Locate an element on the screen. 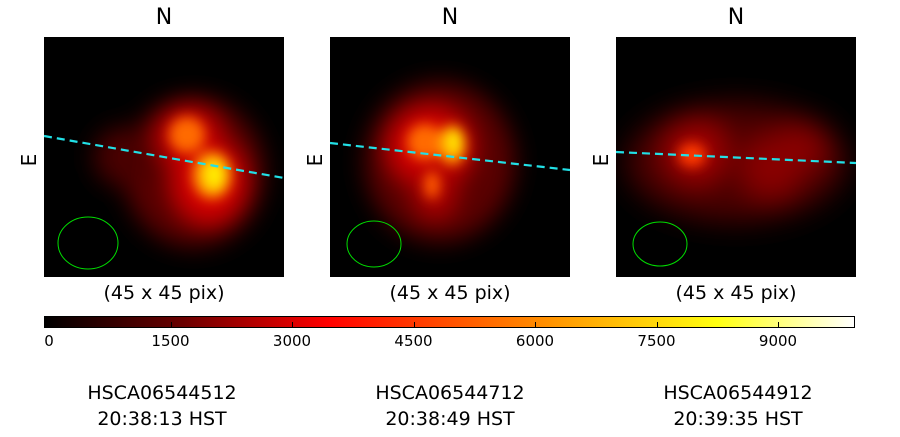  colorbar is located at coordinates (449, 322).